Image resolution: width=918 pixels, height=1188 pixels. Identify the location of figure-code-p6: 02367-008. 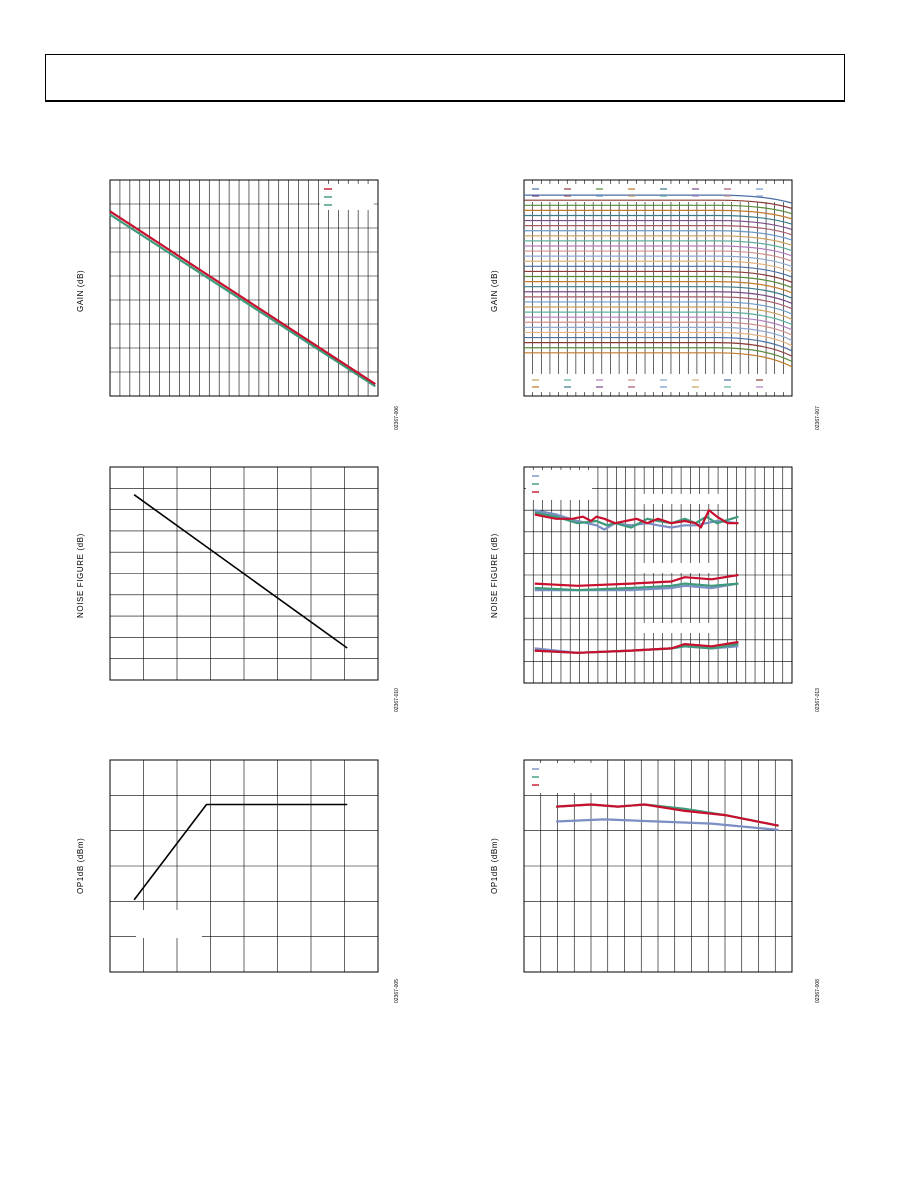
(818, 991).